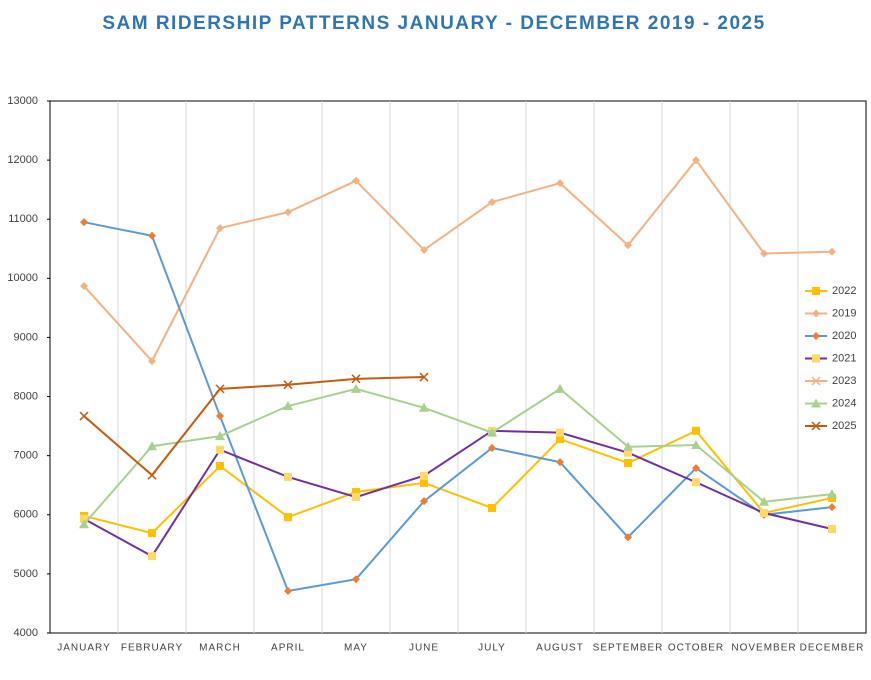  I want to click on x-tick-label: FEBRUARY, so click(152, 648).